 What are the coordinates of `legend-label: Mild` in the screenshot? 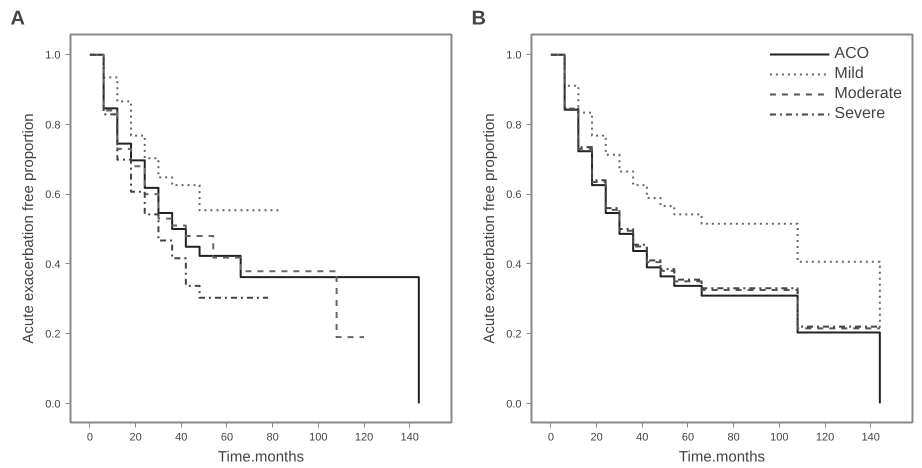 It's located at (849, 74).